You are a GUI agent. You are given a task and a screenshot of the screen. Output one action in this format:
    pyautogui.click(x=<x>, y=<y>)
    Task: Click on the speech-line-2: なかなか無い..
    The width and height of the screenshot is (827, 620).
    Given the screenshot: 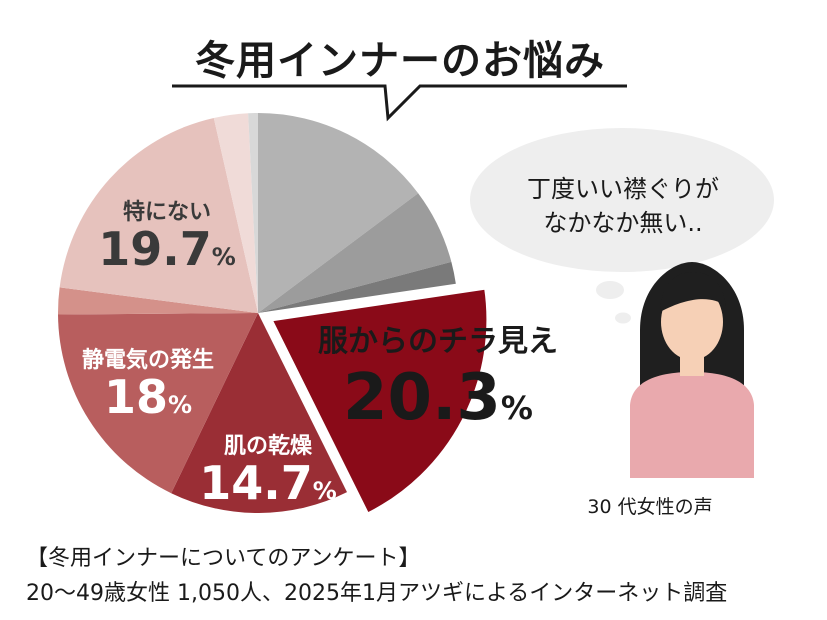 What is the action you would take?
    pyautogui.click(x=623, y=223)
    